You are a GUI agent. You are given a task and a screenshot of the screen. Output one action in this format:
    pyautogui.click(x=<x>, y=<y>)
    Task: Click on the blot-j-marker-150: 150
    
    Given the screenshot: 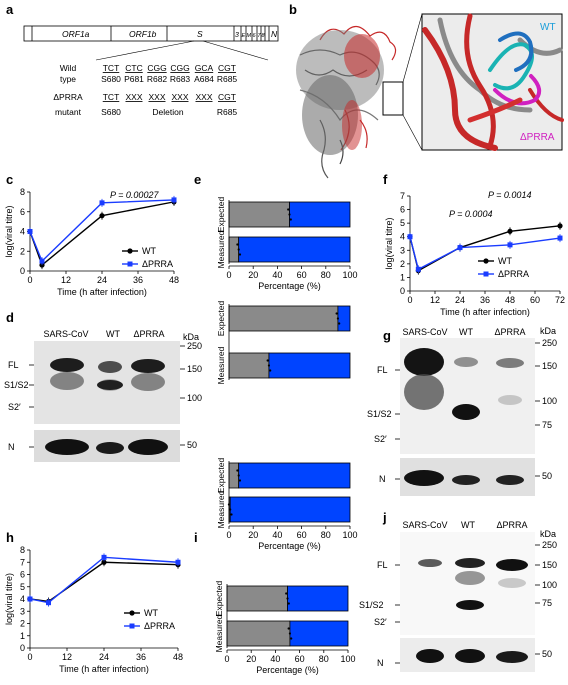 What is the action you would take?
    pyautogui.click(x=549, y=565)
    